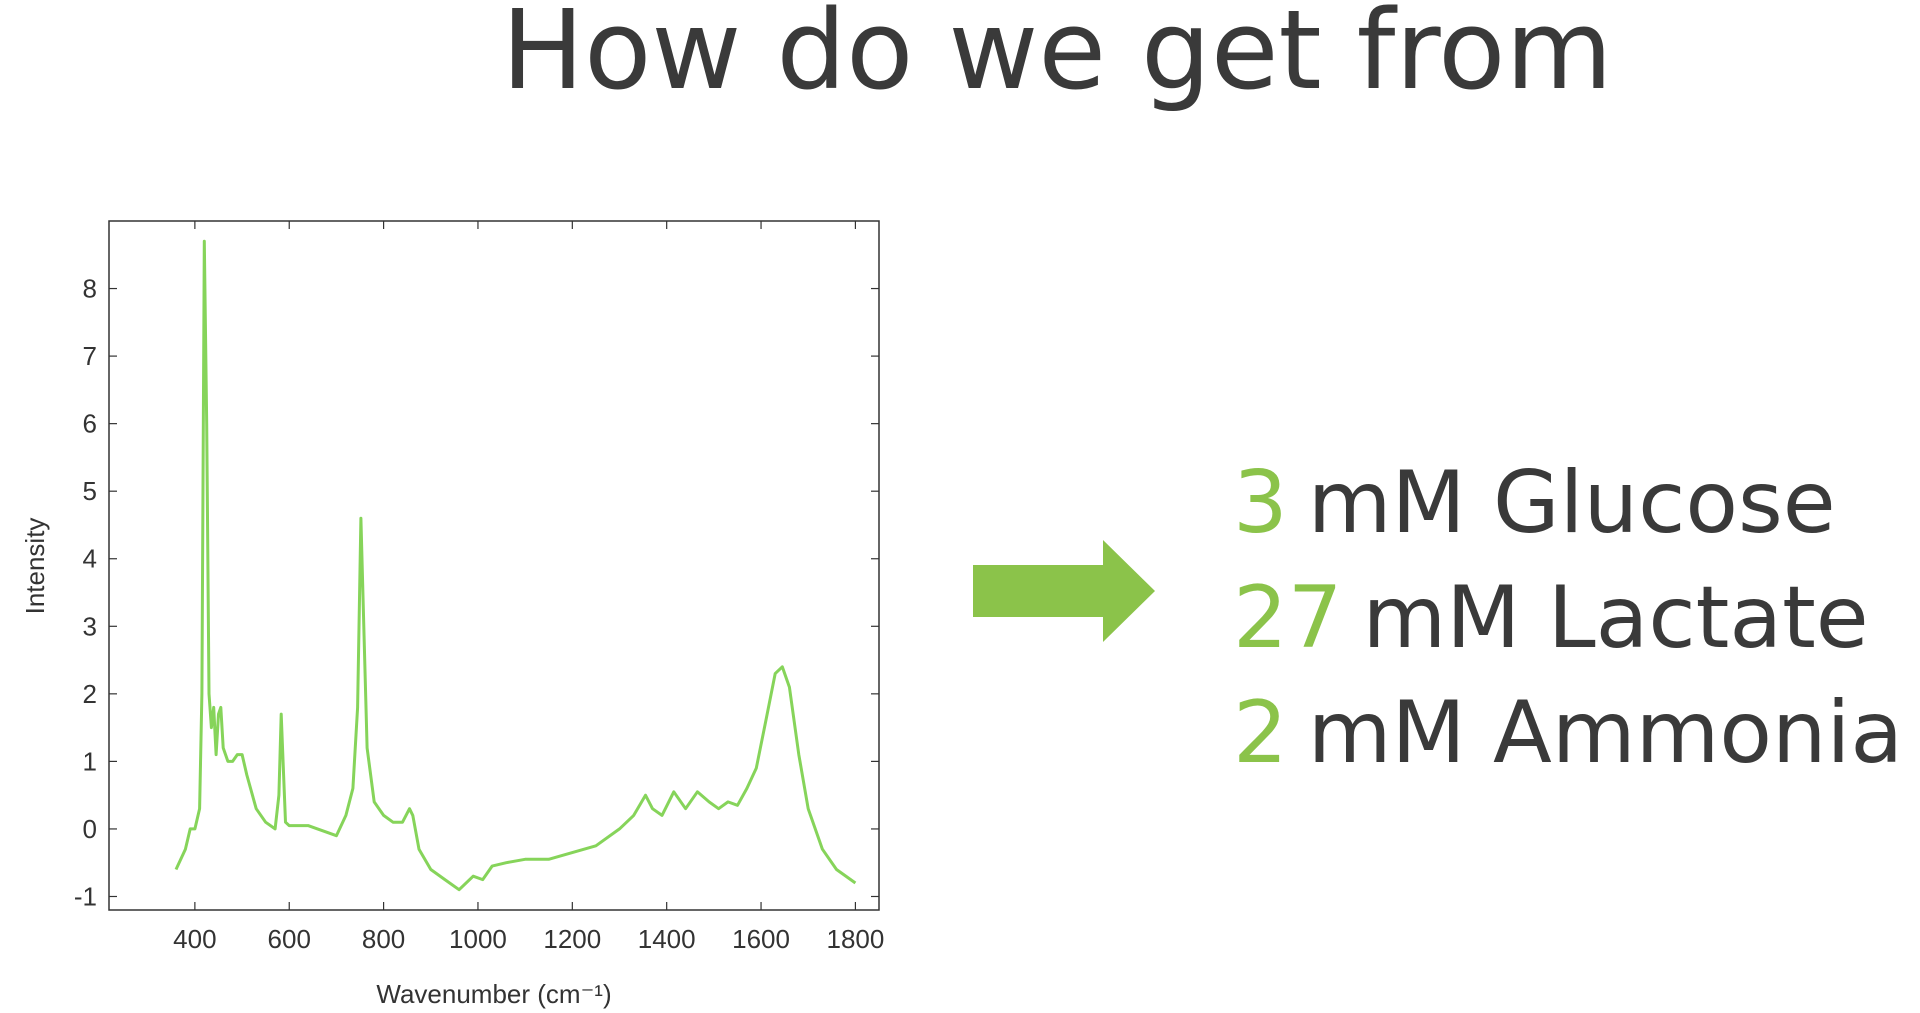 This screenshot has height=1013, width=1920. Describe the element at coordinates (493, 994) in the screenshot. I see `x-axis-label: Wavenumber (cm⁻¹)` at that location.